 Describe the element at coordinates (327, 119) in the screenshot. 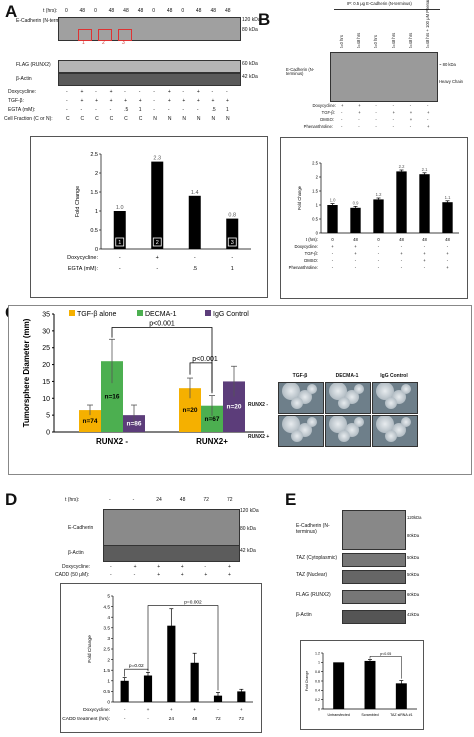

I see `panel-b-row-label: DMSO:` at that location.